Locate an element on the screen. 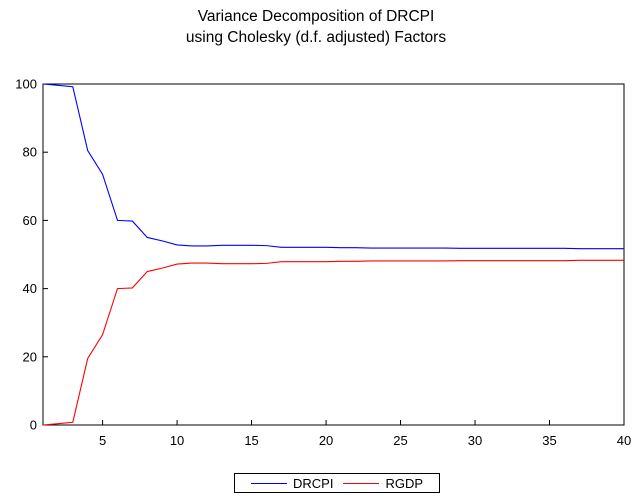 Image resolution: width=632 pixels, height=497 pixels. y-tick-label: 100 is located at coordinates (26, 84).